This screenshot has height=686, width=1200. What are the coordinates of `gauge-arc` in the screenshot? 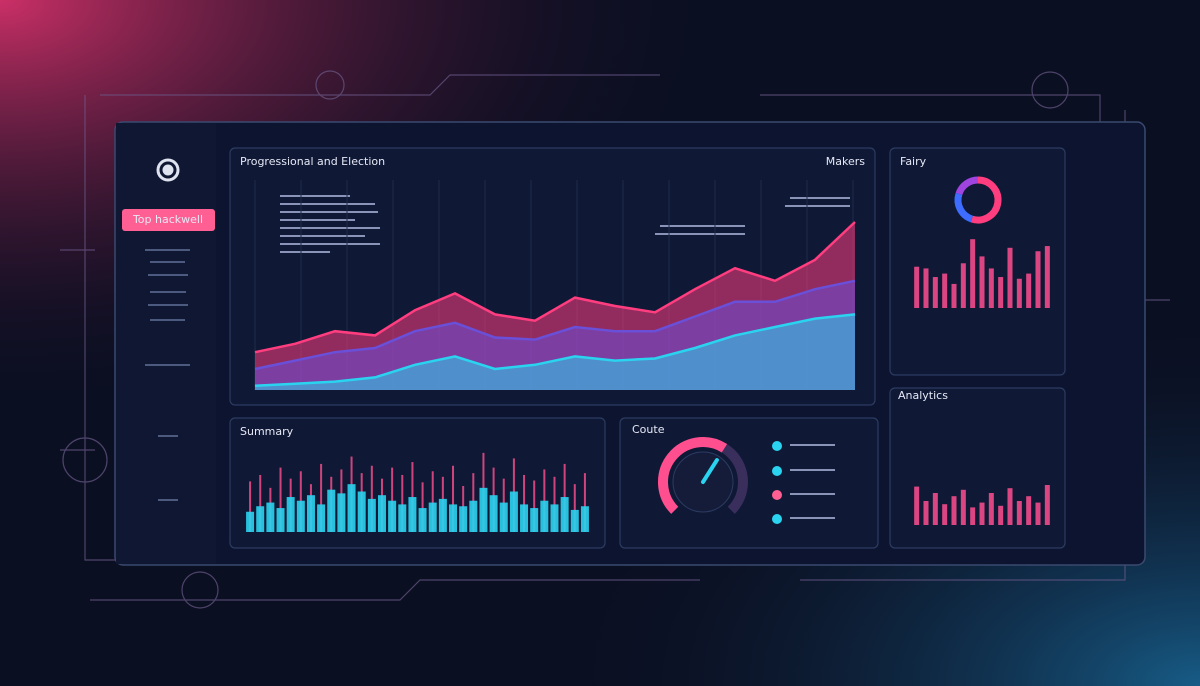 It's located at (693, 475).